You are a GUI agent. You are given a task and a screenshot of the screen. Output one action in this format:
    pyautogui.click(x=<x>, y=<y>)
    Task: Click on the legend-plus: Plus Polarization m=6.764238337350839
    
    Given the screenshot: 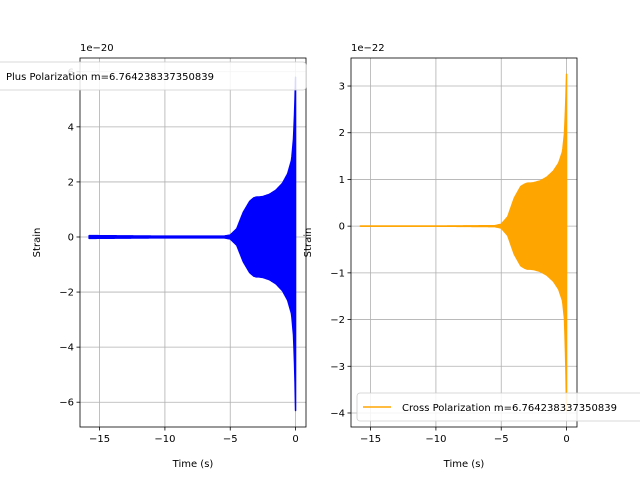 What is the action you would take?
    pyautogui.click(x=153, y=76)
    